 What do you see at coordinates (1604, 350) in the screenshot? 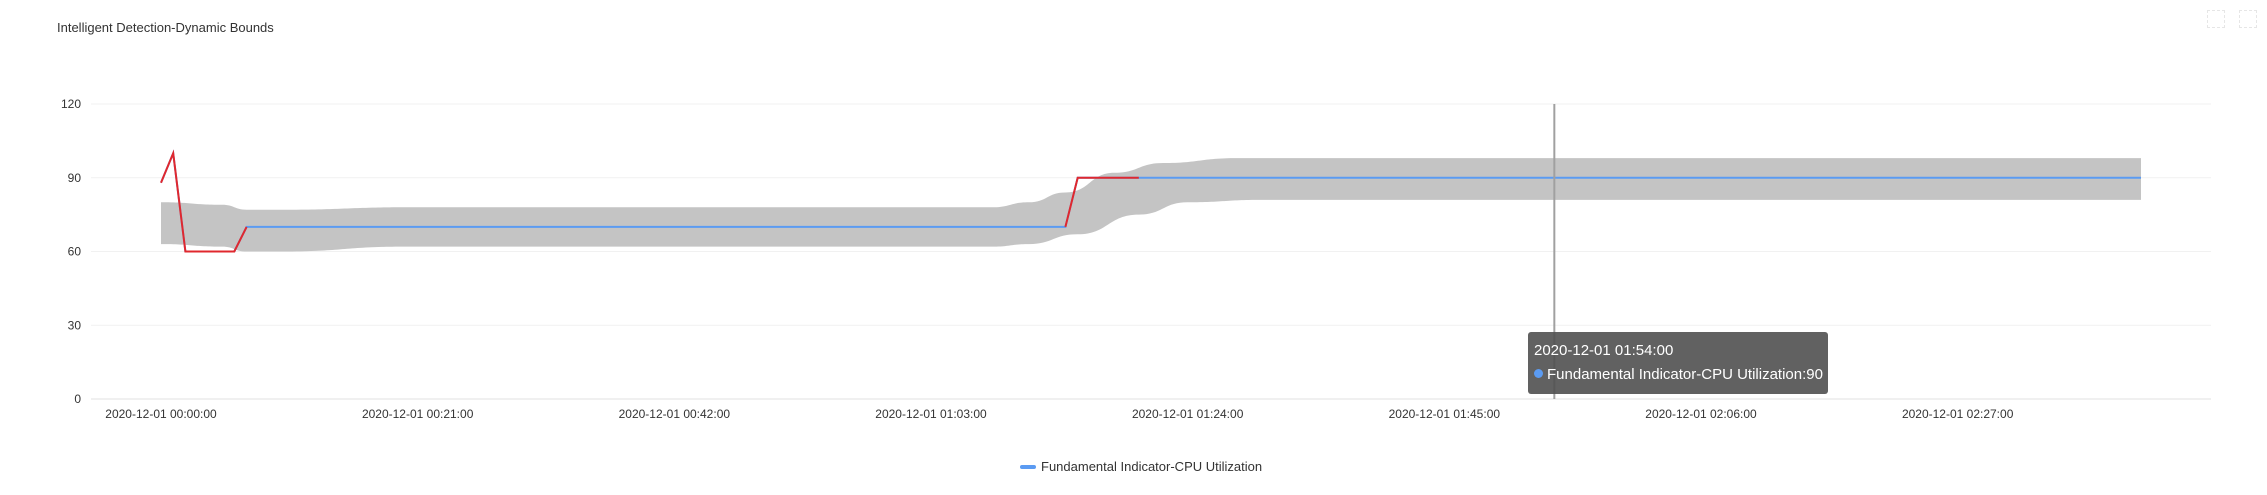
I see `tooltip-time: 2020-12-01 01:54:00` at bounding box center [1604, 350].